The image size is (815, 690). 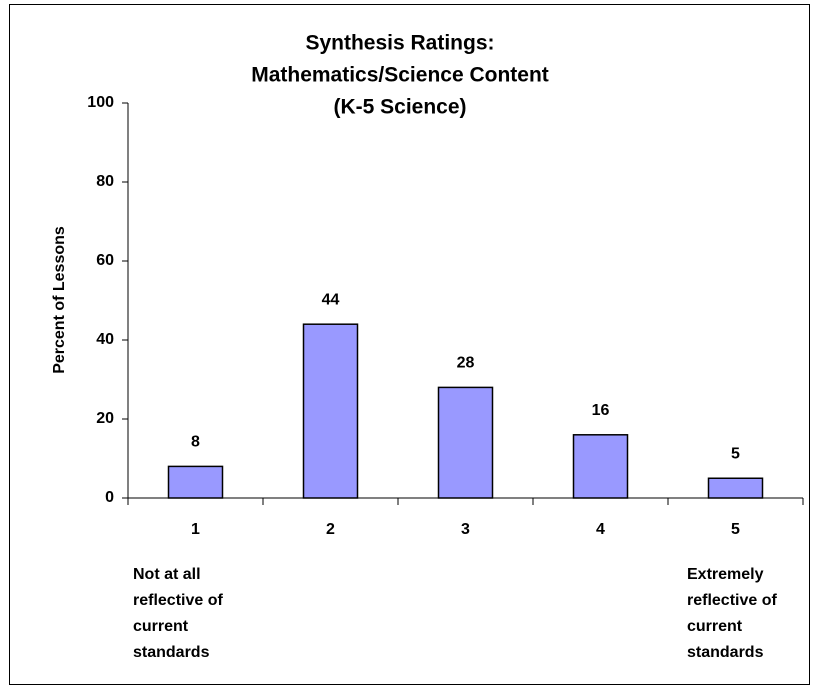 I want to click on data-label: 8, so click(x=195, y=442).